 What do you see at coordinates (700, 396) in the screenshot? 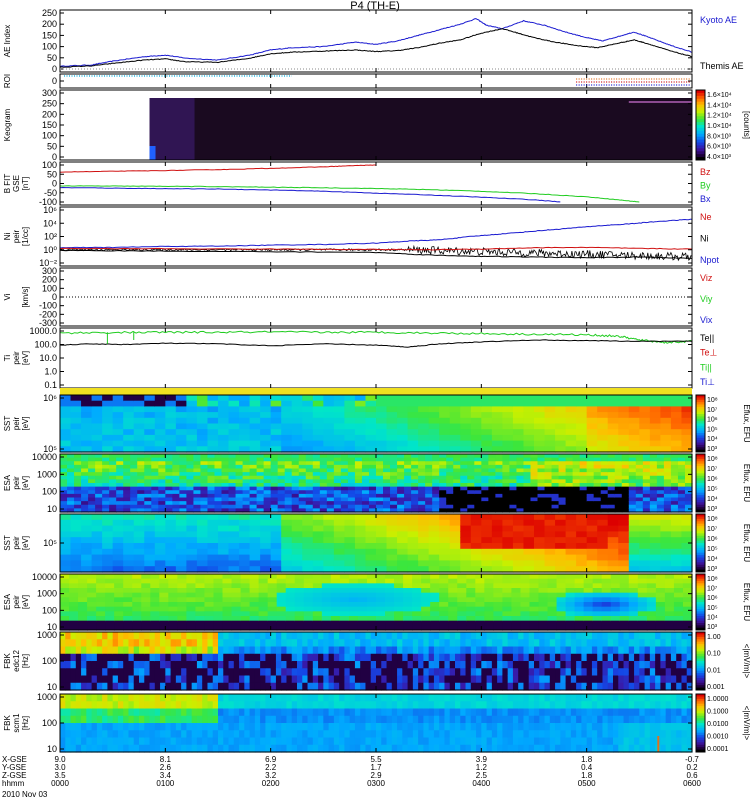
I see `colorbar-cell-sst_e` at bounding box center [700, 396].